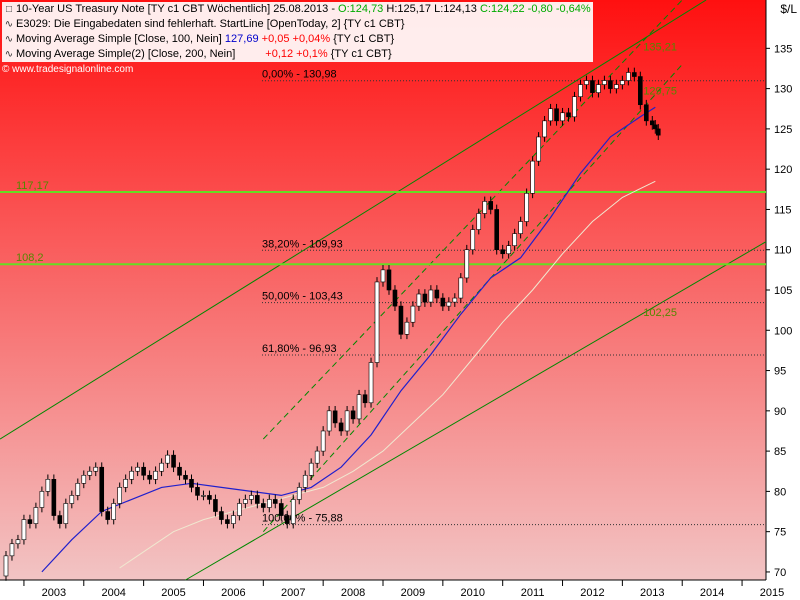 The height and width of the screenshot is (600, 800). What do you see at coordinates (299, 75) in the screenshot?
I see `fibonacci-label: 0,00% - 130,98` at bounding box center [299, 75].